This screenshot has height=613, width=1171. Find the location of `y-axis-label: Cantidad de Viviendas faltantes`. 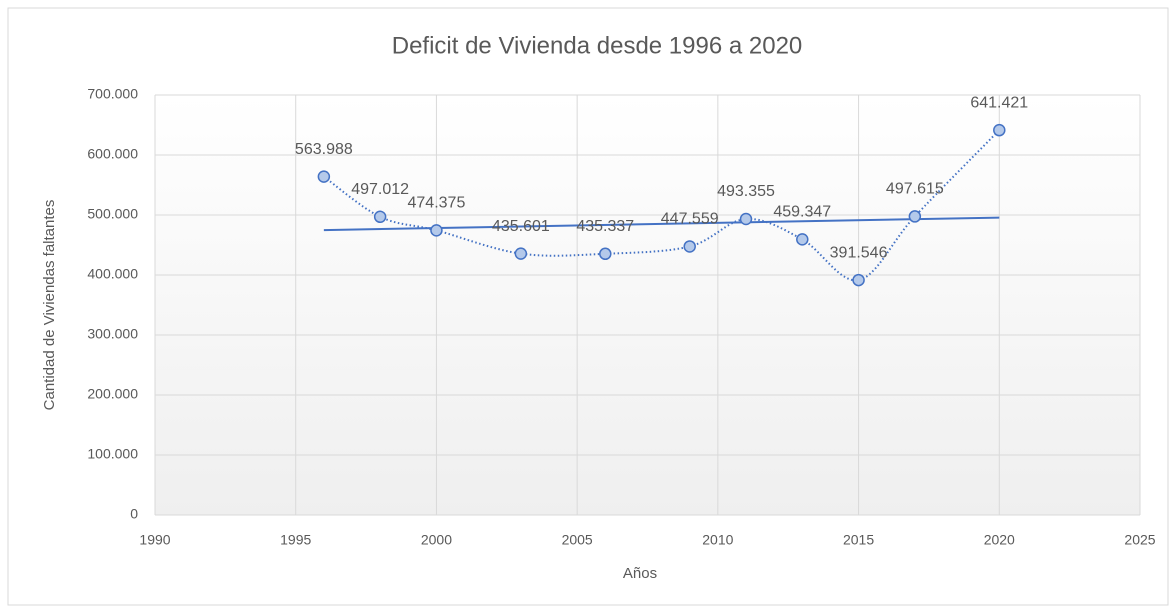

y-axis-label: Cantidad de Viviendas faltantes is located at coordinates (49, 305).